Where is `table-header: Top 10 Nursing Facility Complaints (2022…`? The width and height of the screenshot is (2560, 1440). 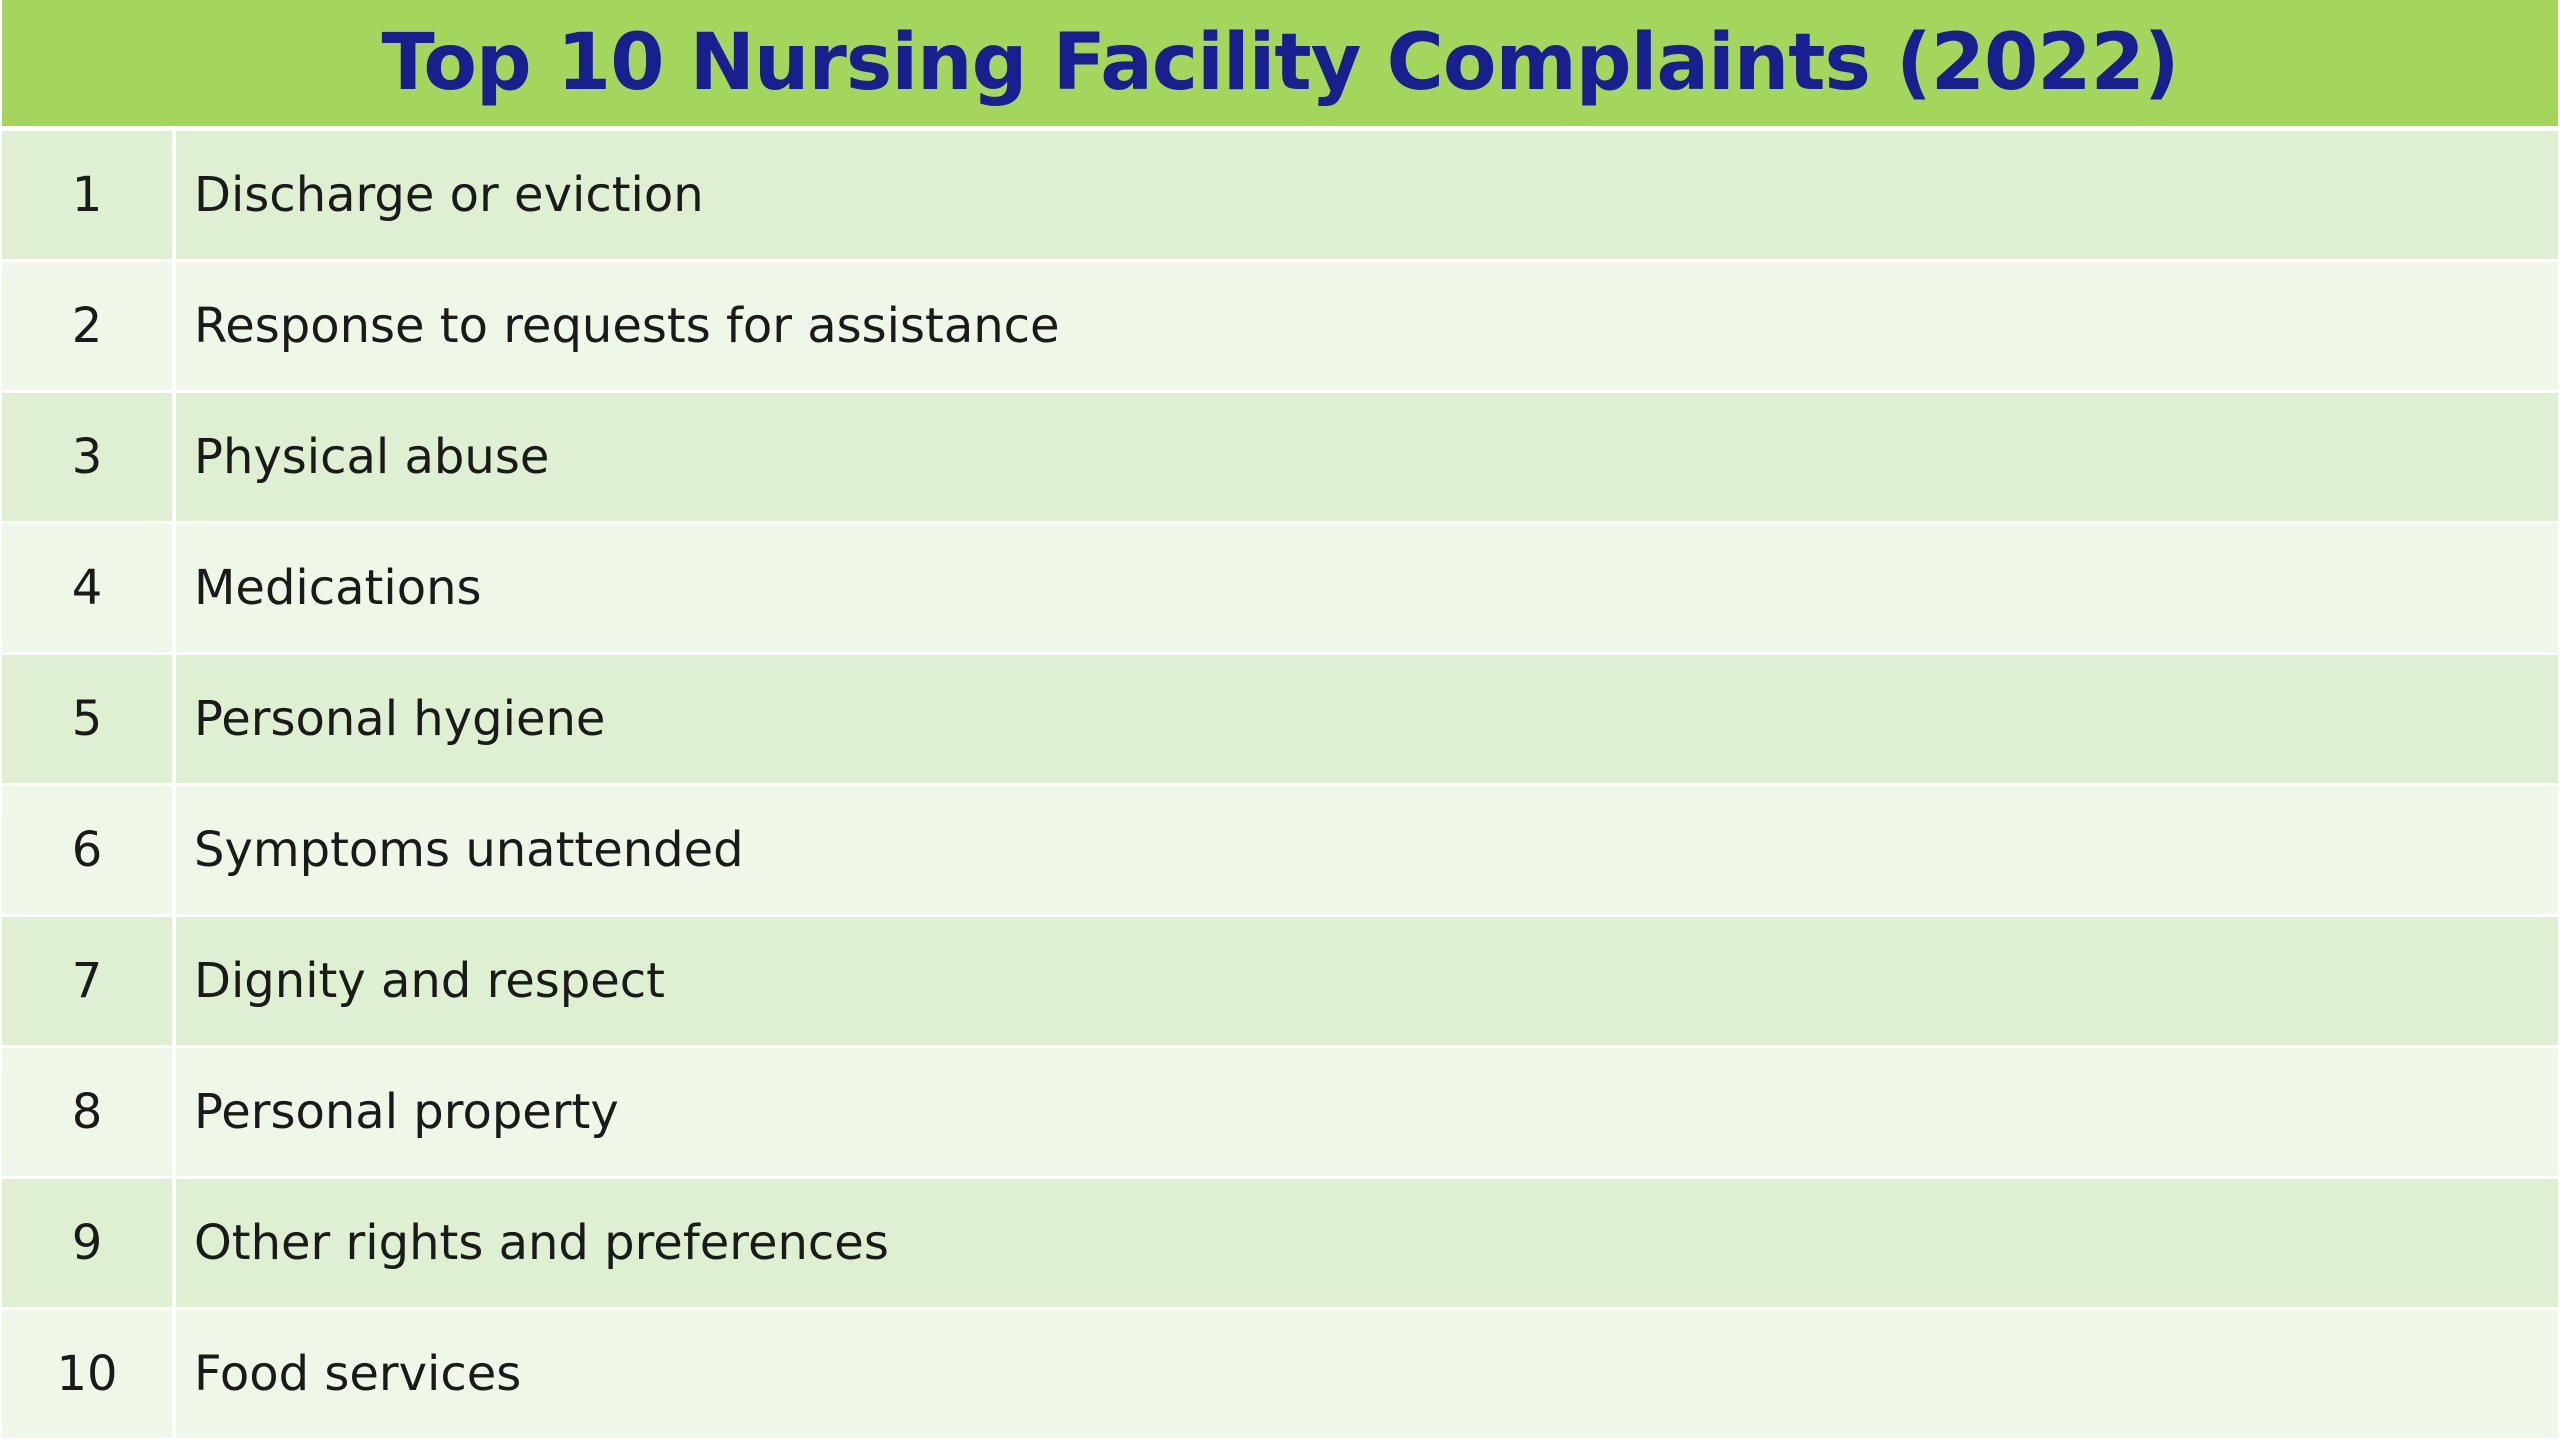 table-header: Top 10 Nursing Facility Complaints (2022… is located at coordinates (1280, 63).